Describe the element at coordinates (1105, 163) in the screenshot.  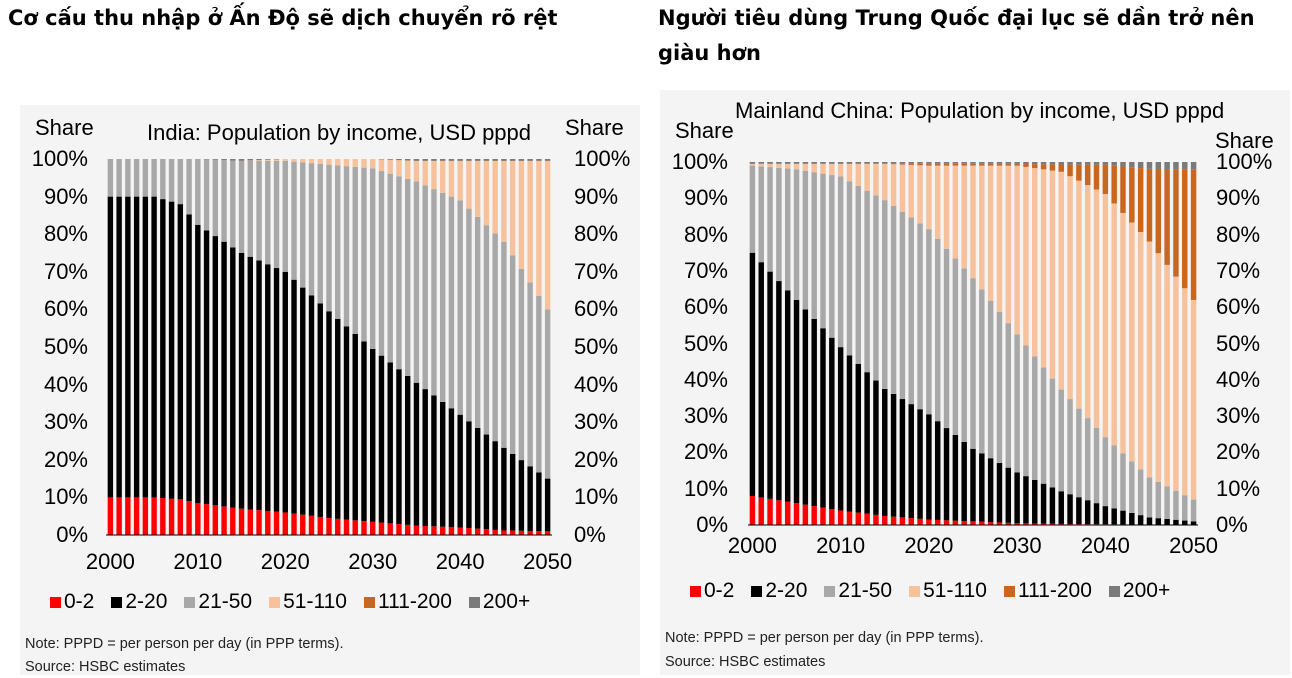
I see `china-bar-2040-200+` at that location.